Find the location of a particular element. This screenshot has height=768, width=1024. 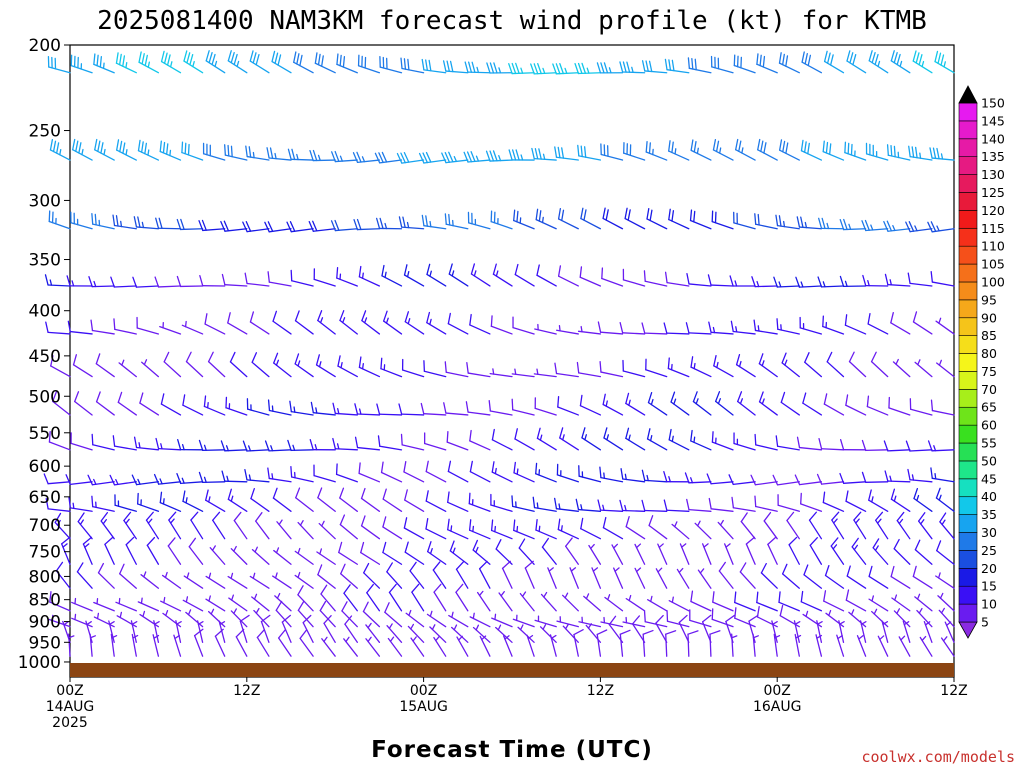

colorbar-max-triangle is located at coordinates (968, 94).